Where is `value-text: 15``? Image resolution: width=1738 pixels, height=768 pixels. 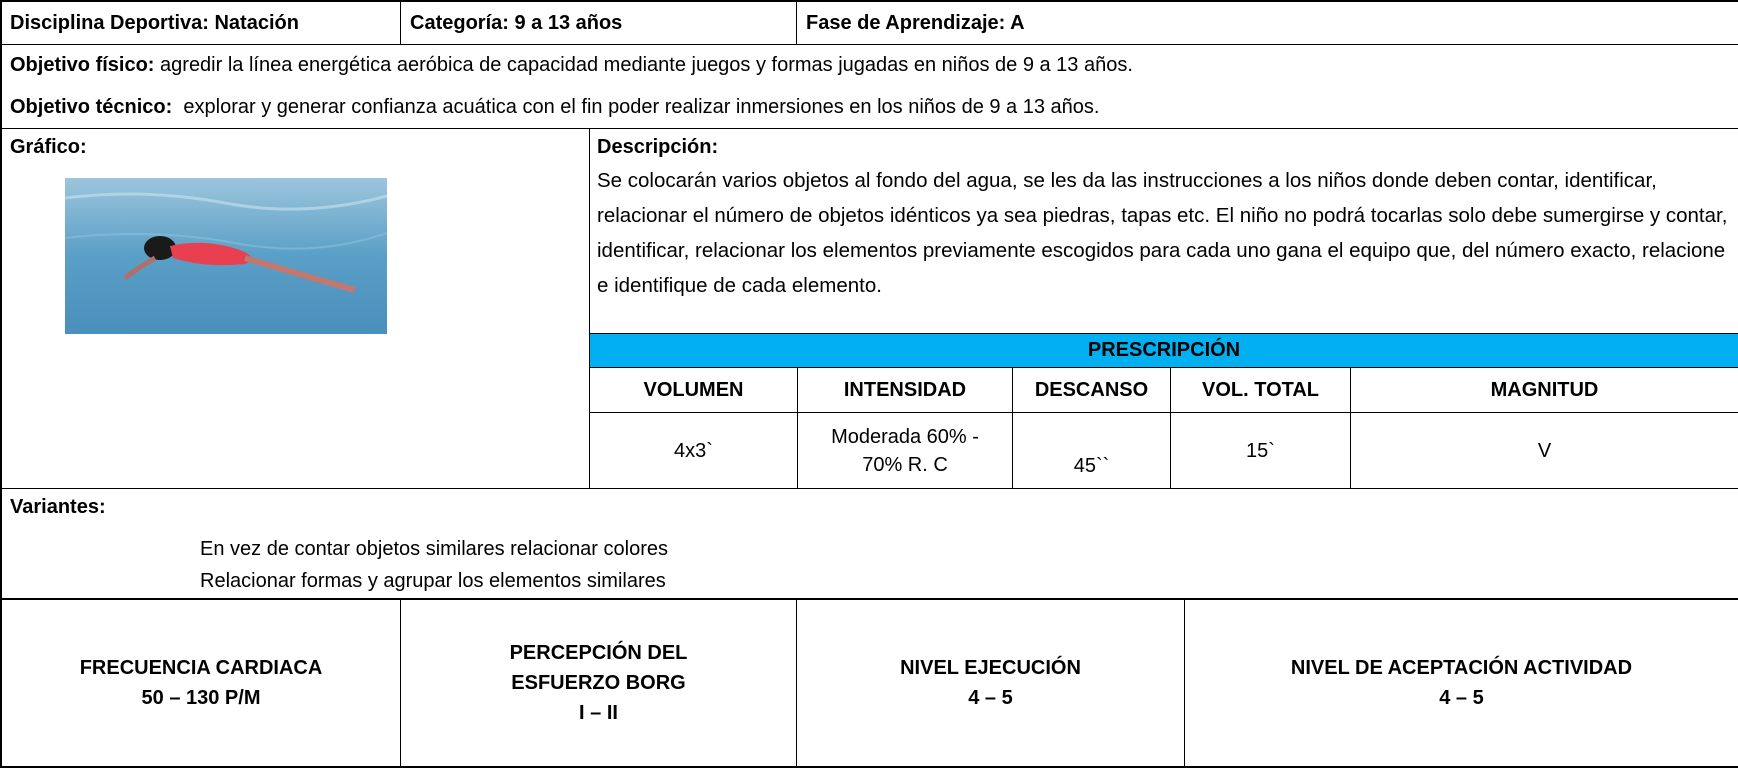 value-text: 15` is located at coordinates (1260, 450).